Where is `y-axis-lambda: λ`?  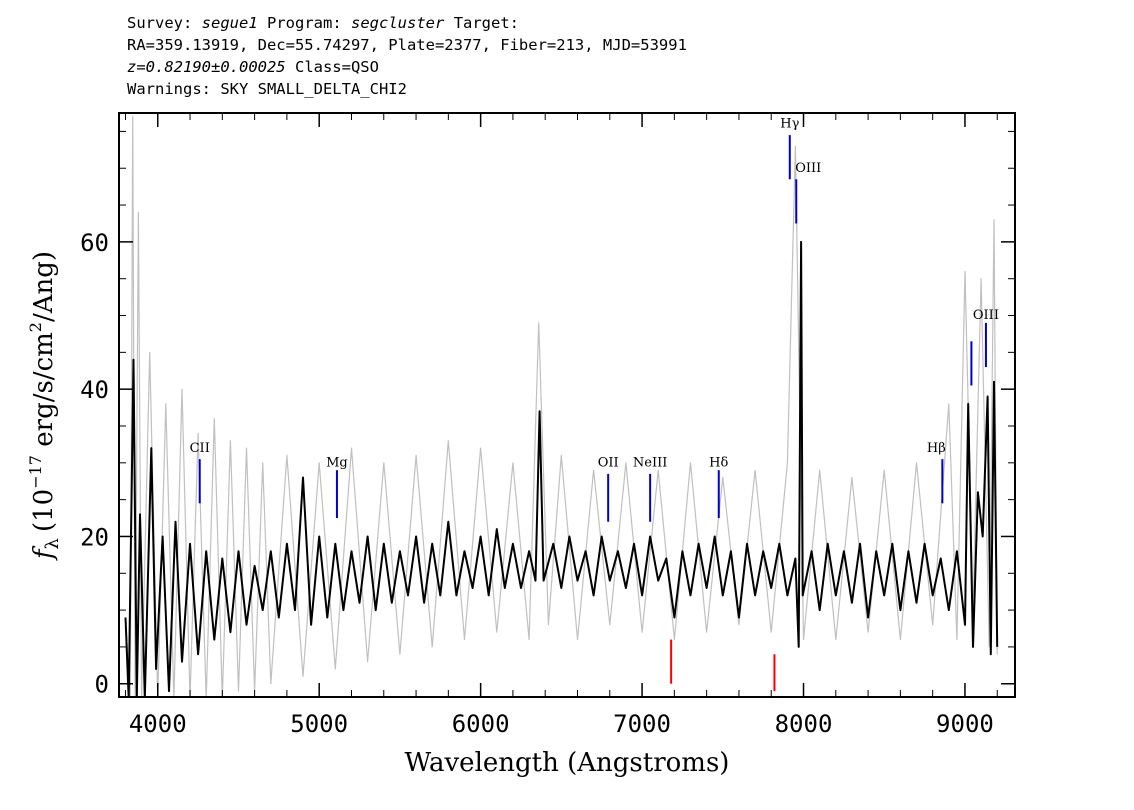 y-axis-lambda: λ is located at coordinates (52, 543).